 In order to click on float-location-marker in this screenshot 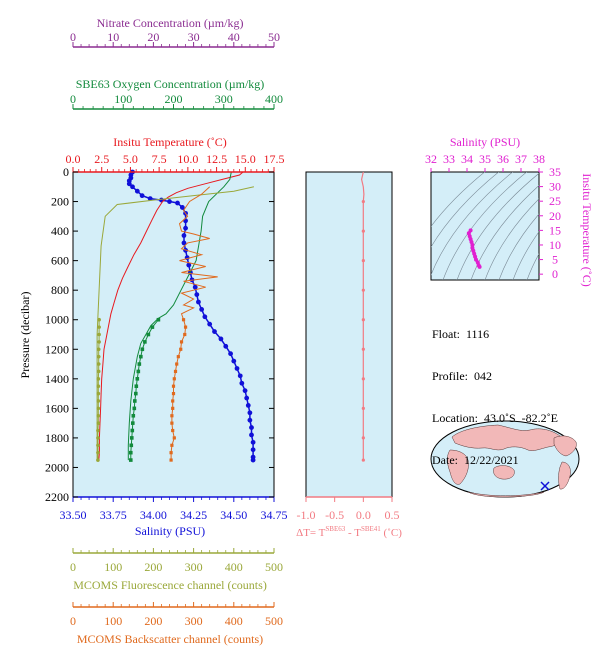, I will do `click(545, 486)`.